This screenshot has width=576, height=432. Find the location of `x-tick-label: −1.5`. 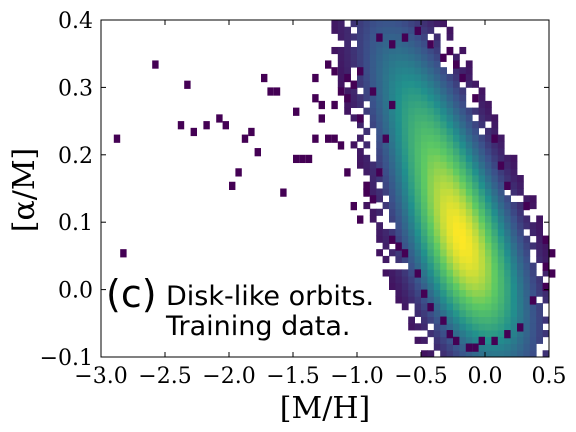

x-tick-label: −1.5 is located at coordinates (292, 376).